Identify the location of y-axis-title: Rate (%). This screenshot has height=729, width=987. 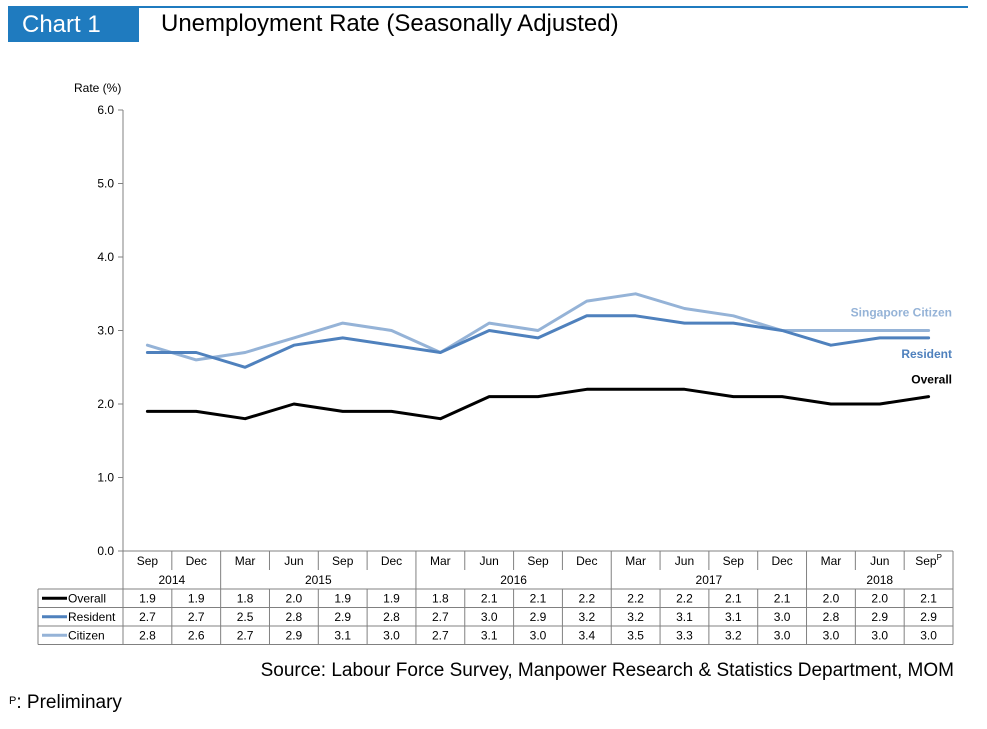
(97, 88).